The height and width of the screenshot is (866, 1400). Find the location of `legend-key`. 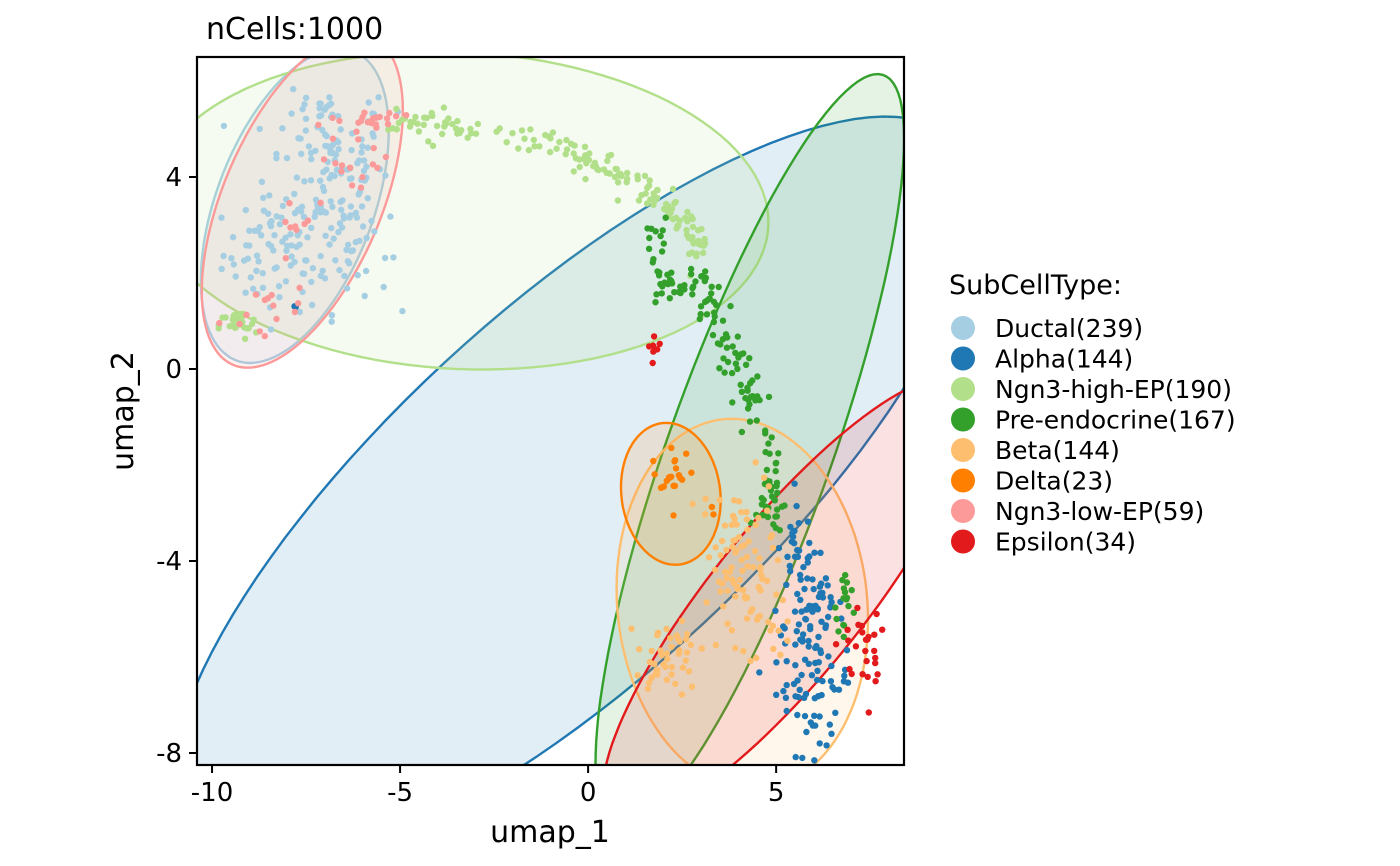

legend-key is located at coordinates (963, 480).